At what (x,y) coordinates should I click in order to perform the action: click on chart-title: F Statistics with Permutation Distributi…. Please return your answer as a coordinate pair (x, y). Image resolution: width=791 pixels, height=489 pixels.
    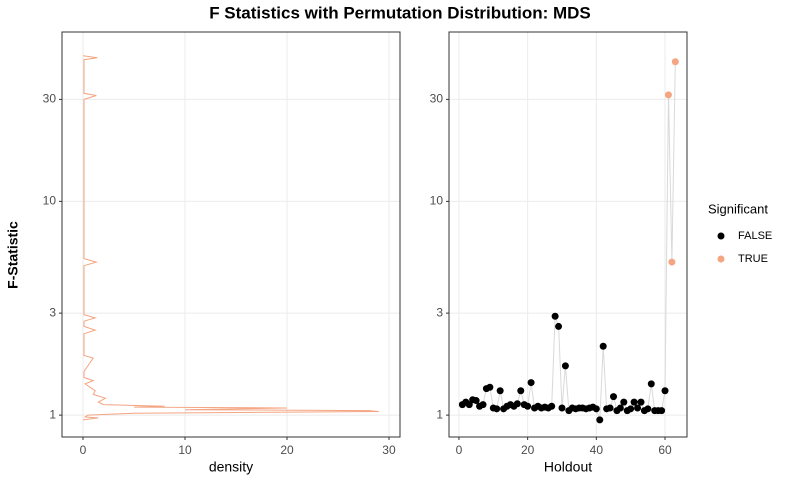
    Looking at the image, I should click on (400, 12).